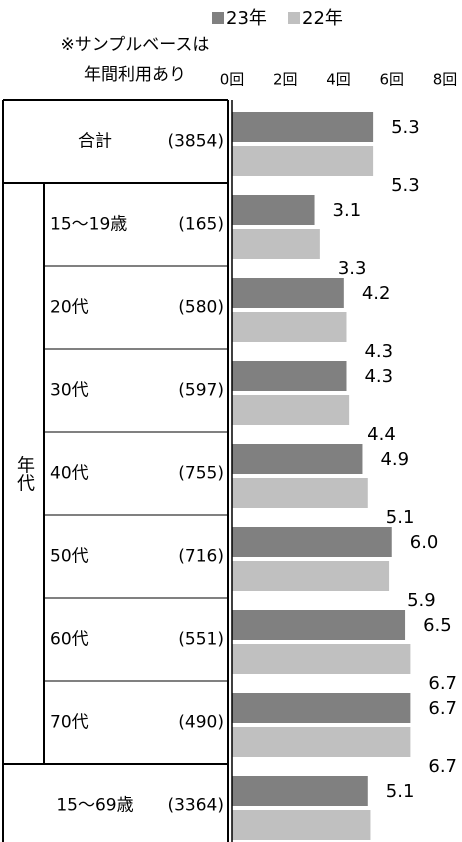 The height and width of the screenshot is (842, 462). Describe the element at coordinates (195, 806) in the screenshot. I see `sample-size: (3364)` at that location.